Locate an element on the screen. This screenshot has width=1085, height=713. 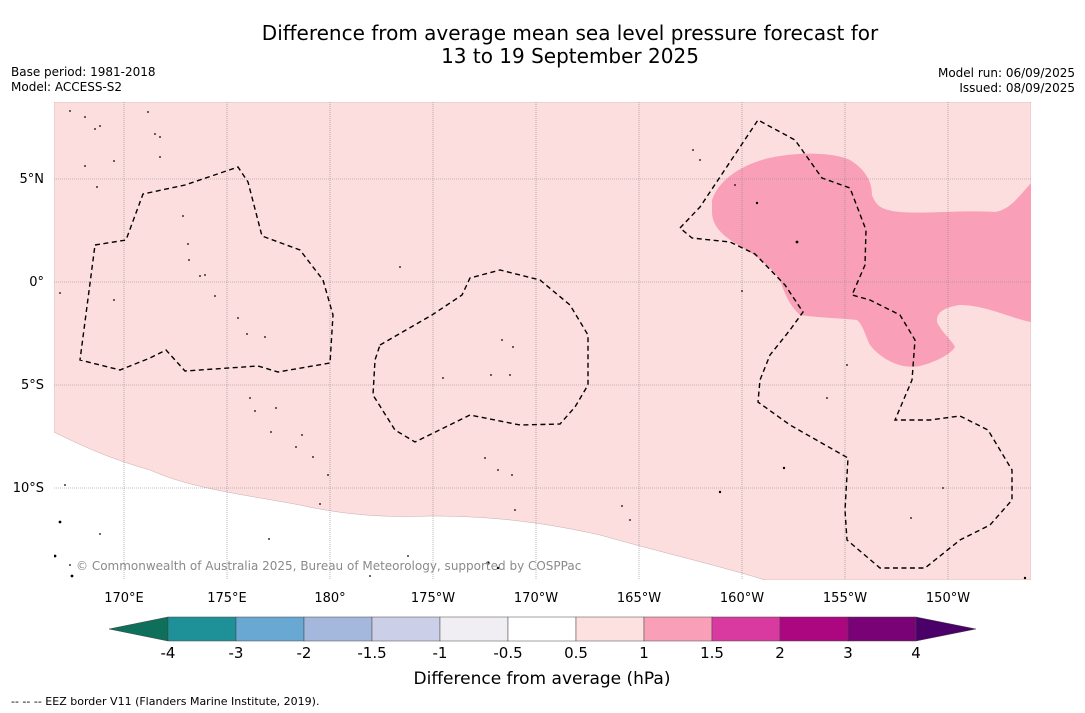
colorbar-swatches is located at coordinates (542, 629).